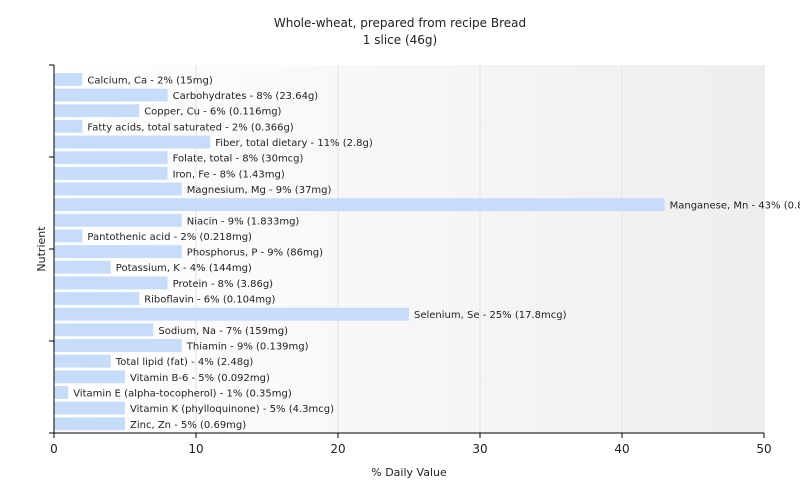 The height and width of the screenshot is (500, 800). Describe the element at coordinates (479, 449) in the screenshot. I see `x-tick-label: 30` at that location.